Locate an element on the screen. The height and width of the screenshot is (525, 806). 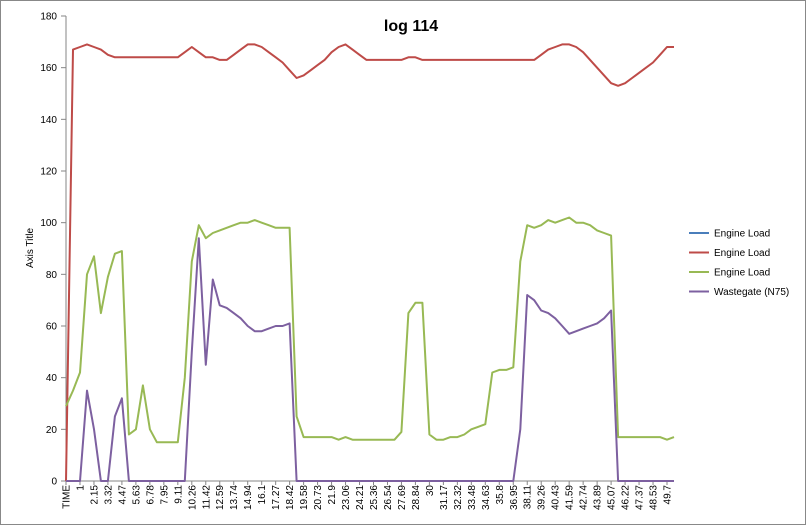
x-tick-label: 4.47 is located at coordinates (122, 495).